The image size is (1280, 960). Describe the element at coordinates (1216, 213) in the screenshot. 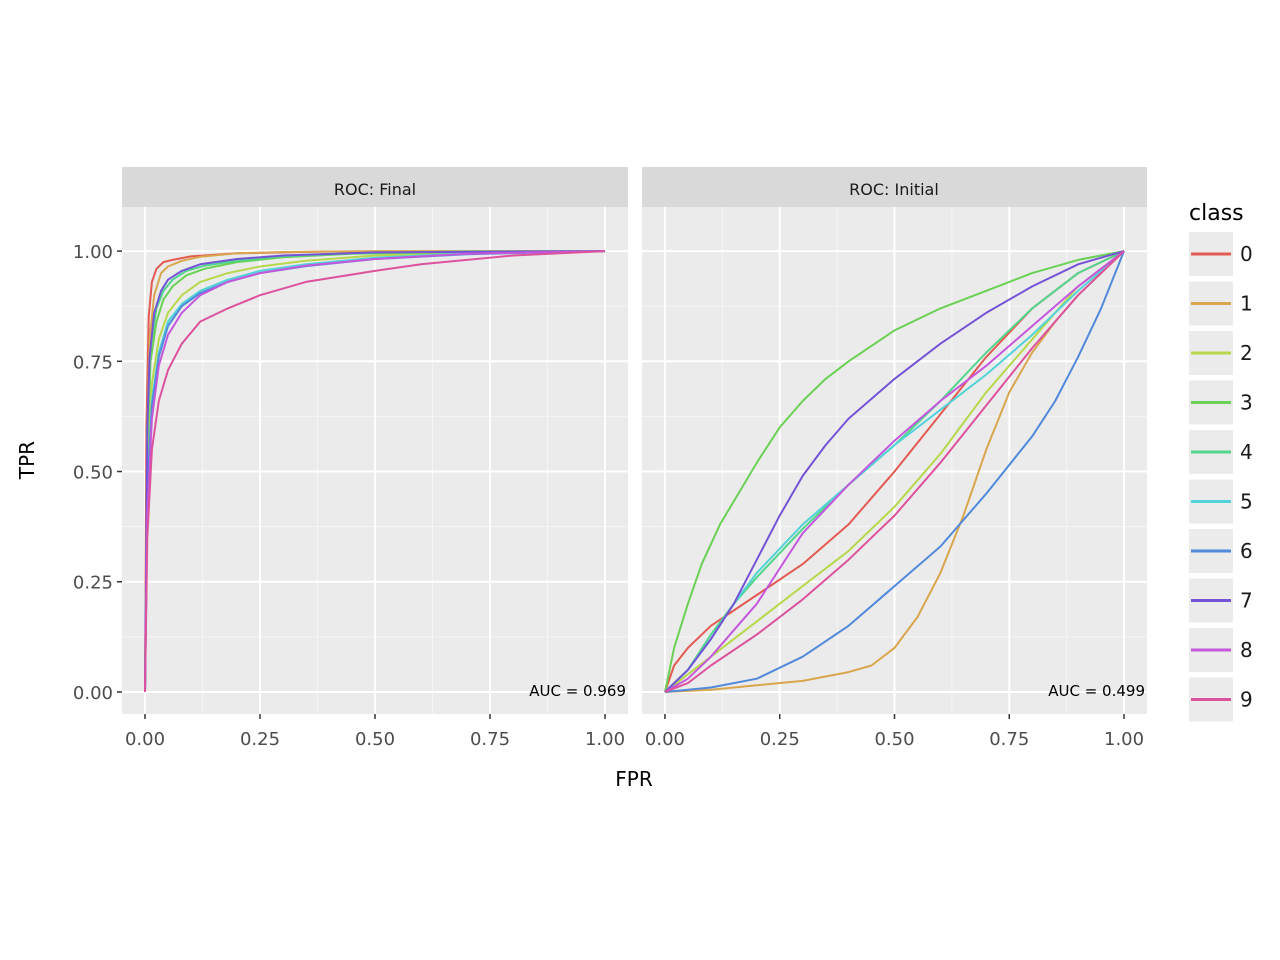

I see `legend-title: class` at that location.